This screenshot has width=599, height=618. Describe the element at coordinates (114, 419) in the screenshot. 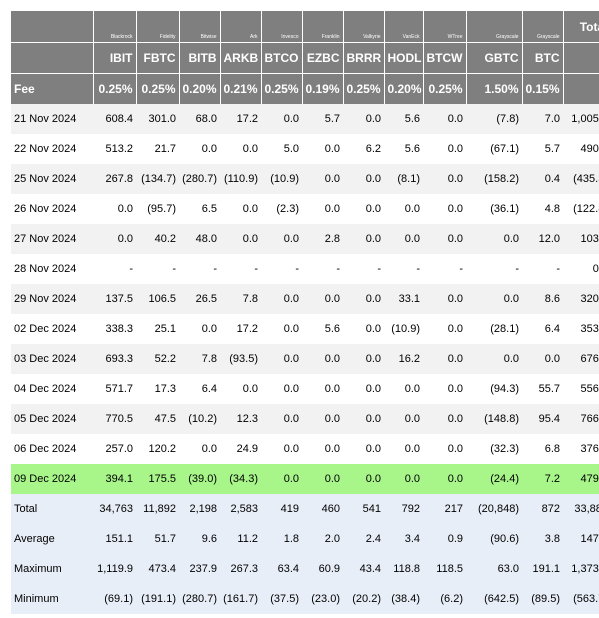

I see `flow-value: 770.5` at that location.